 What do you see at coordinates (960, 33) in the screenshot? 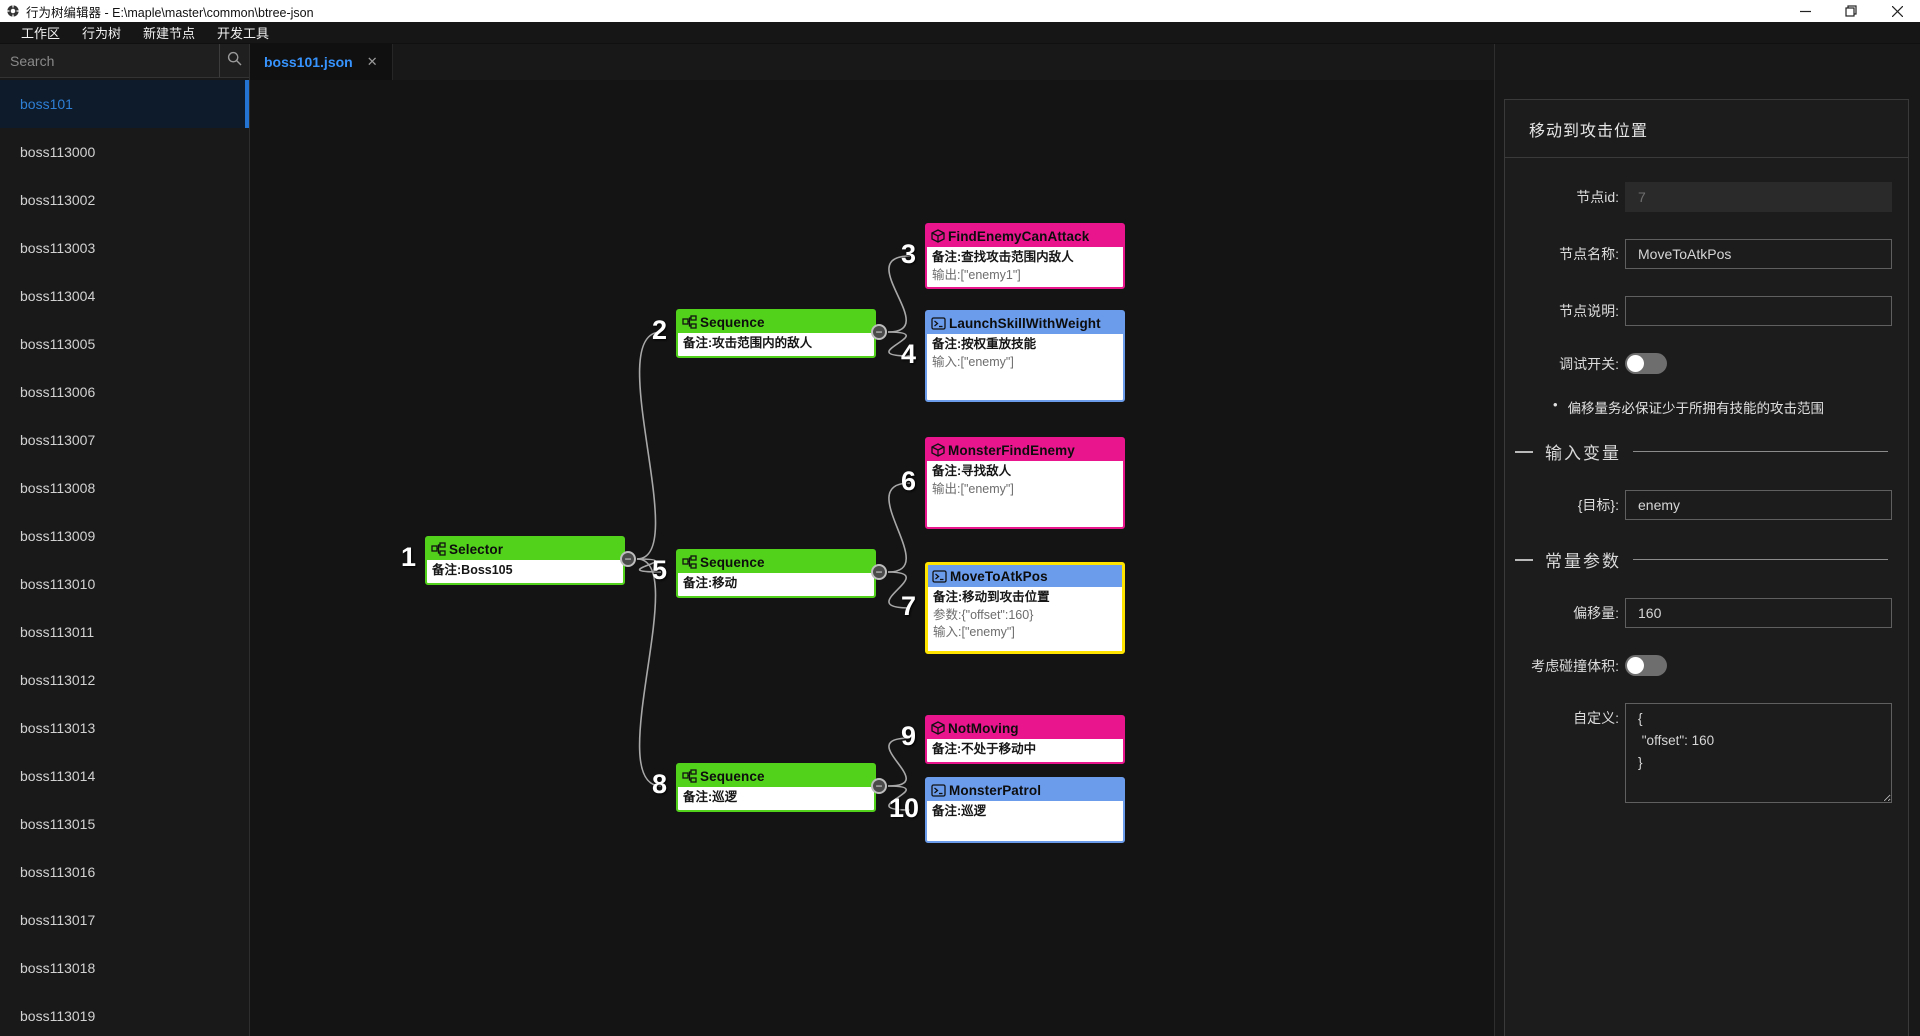
I see `menubar: 工作区 行为树 新建节点 开发工具` at bounding box center [960, 33].